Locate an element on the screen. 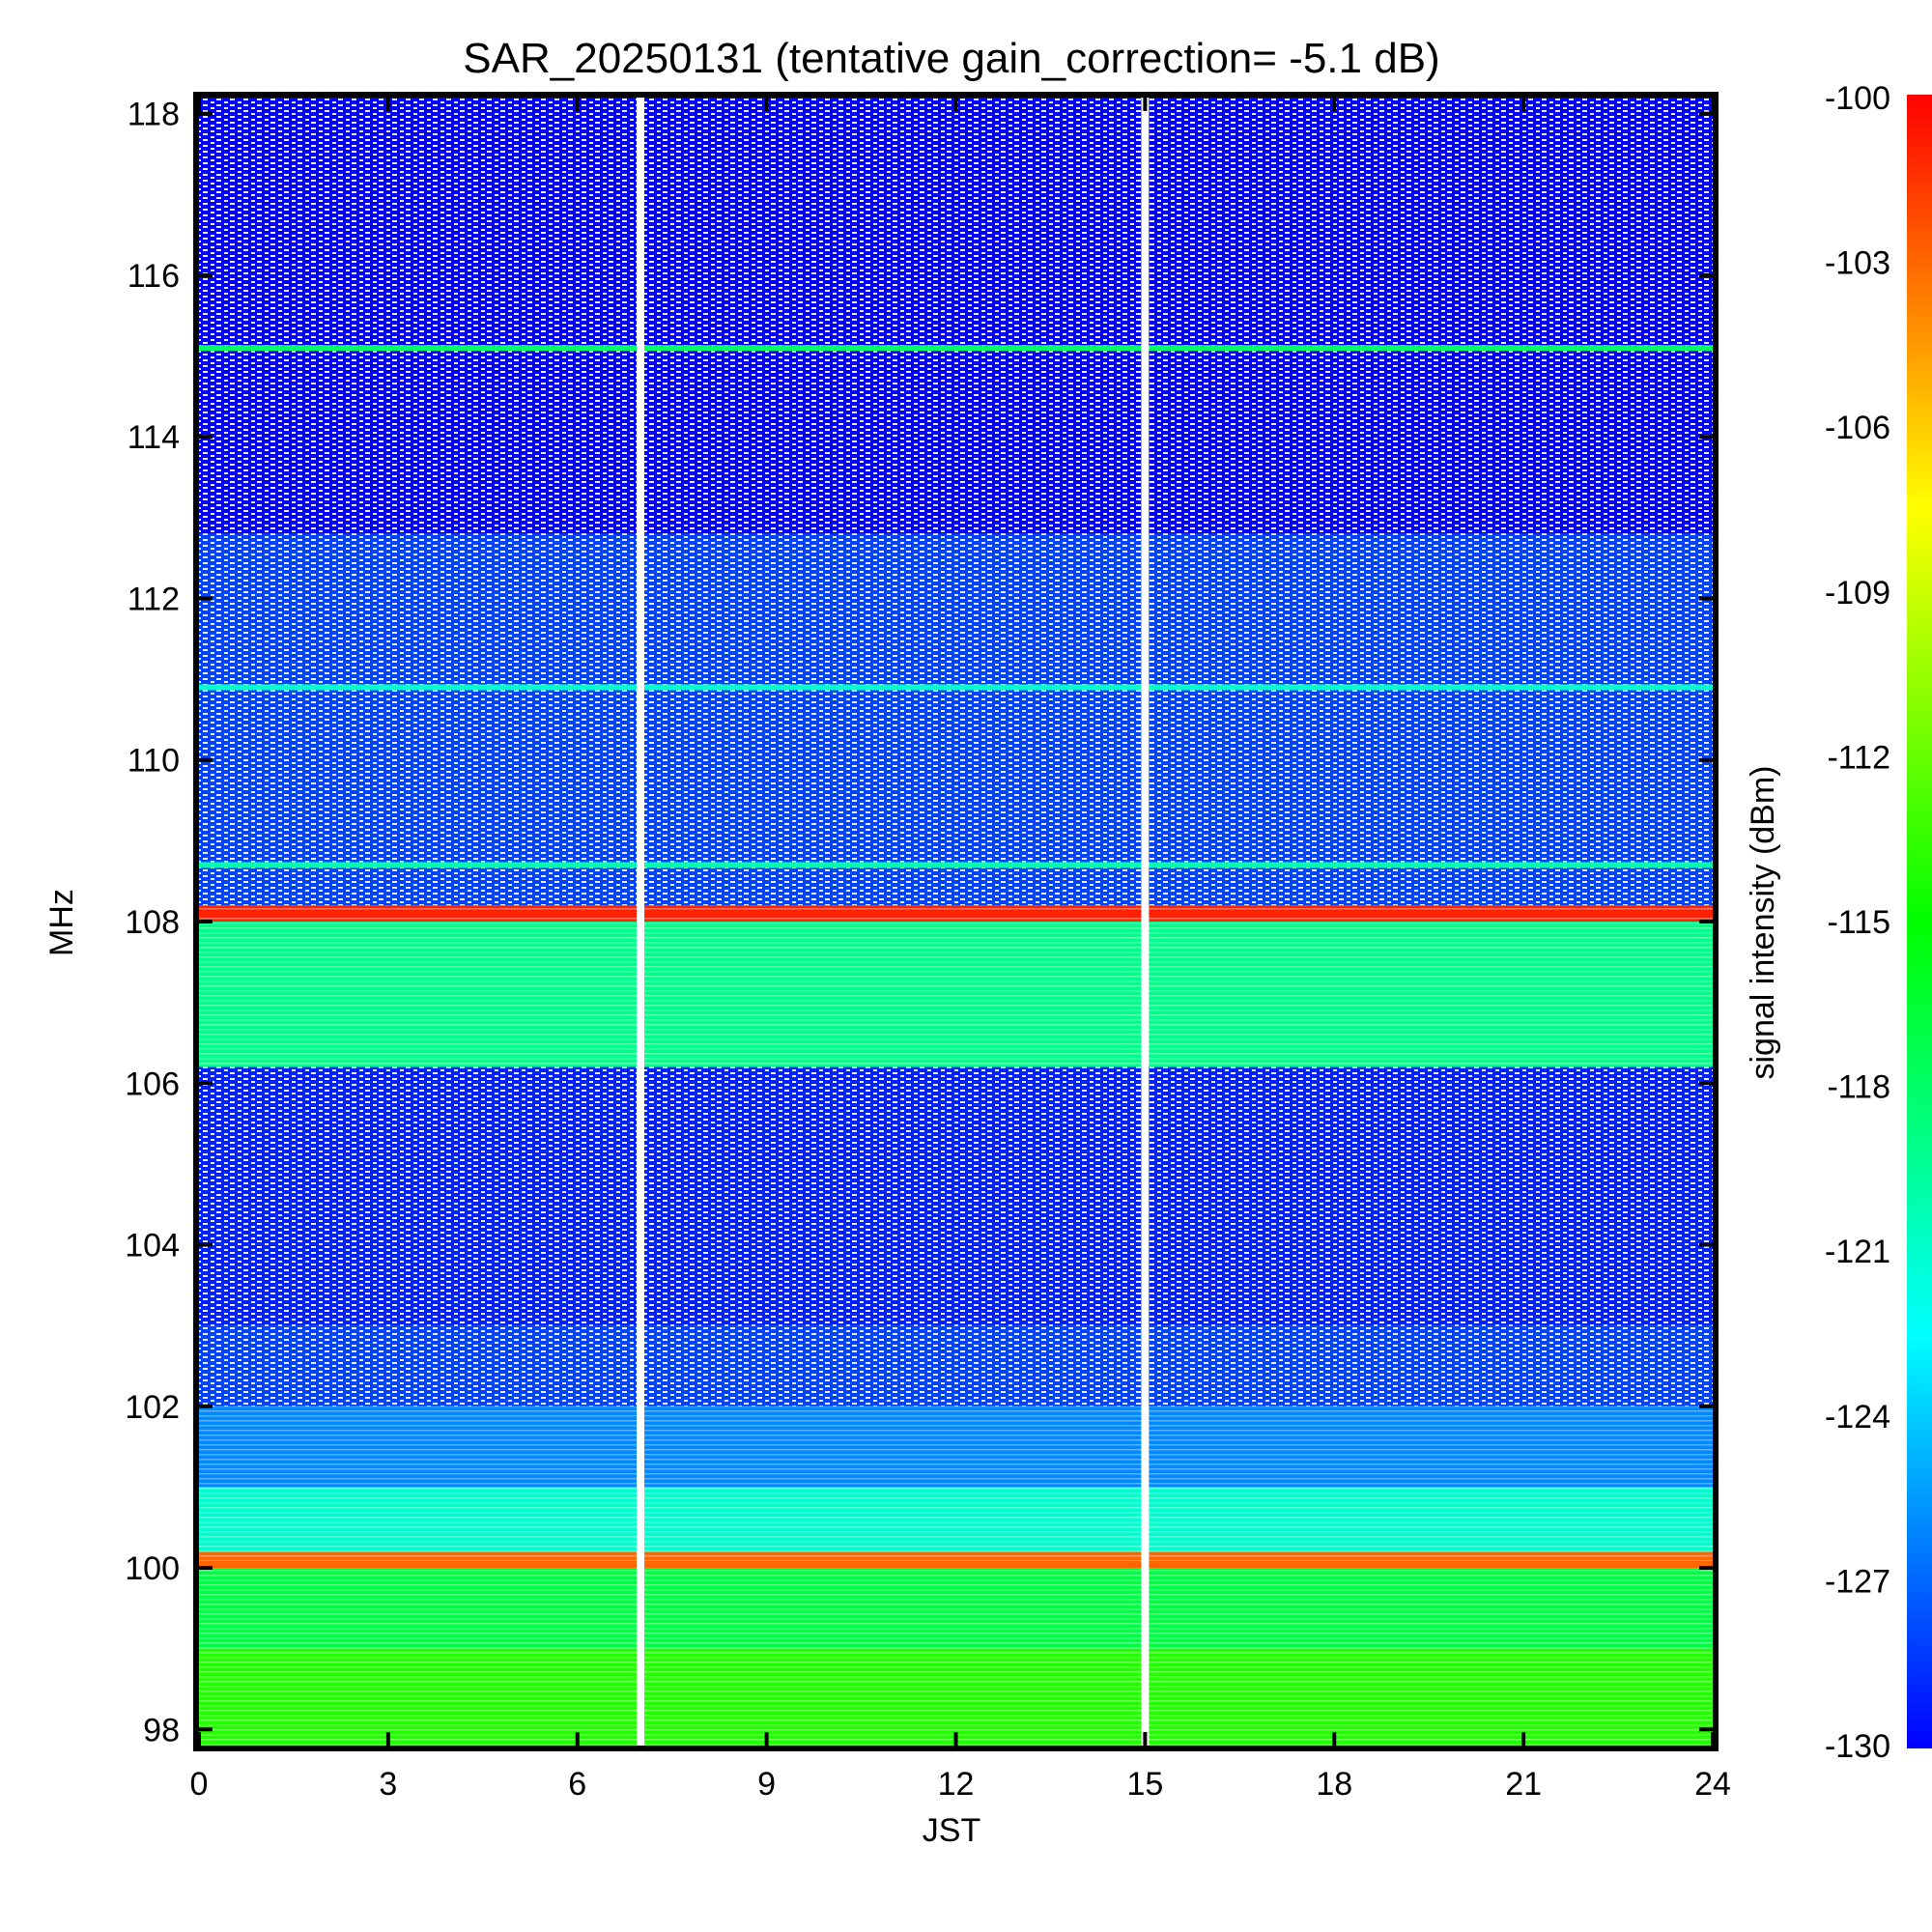 This screenshot has height=1932, width=1932. colorbar is located at coordinates (1919, 921).